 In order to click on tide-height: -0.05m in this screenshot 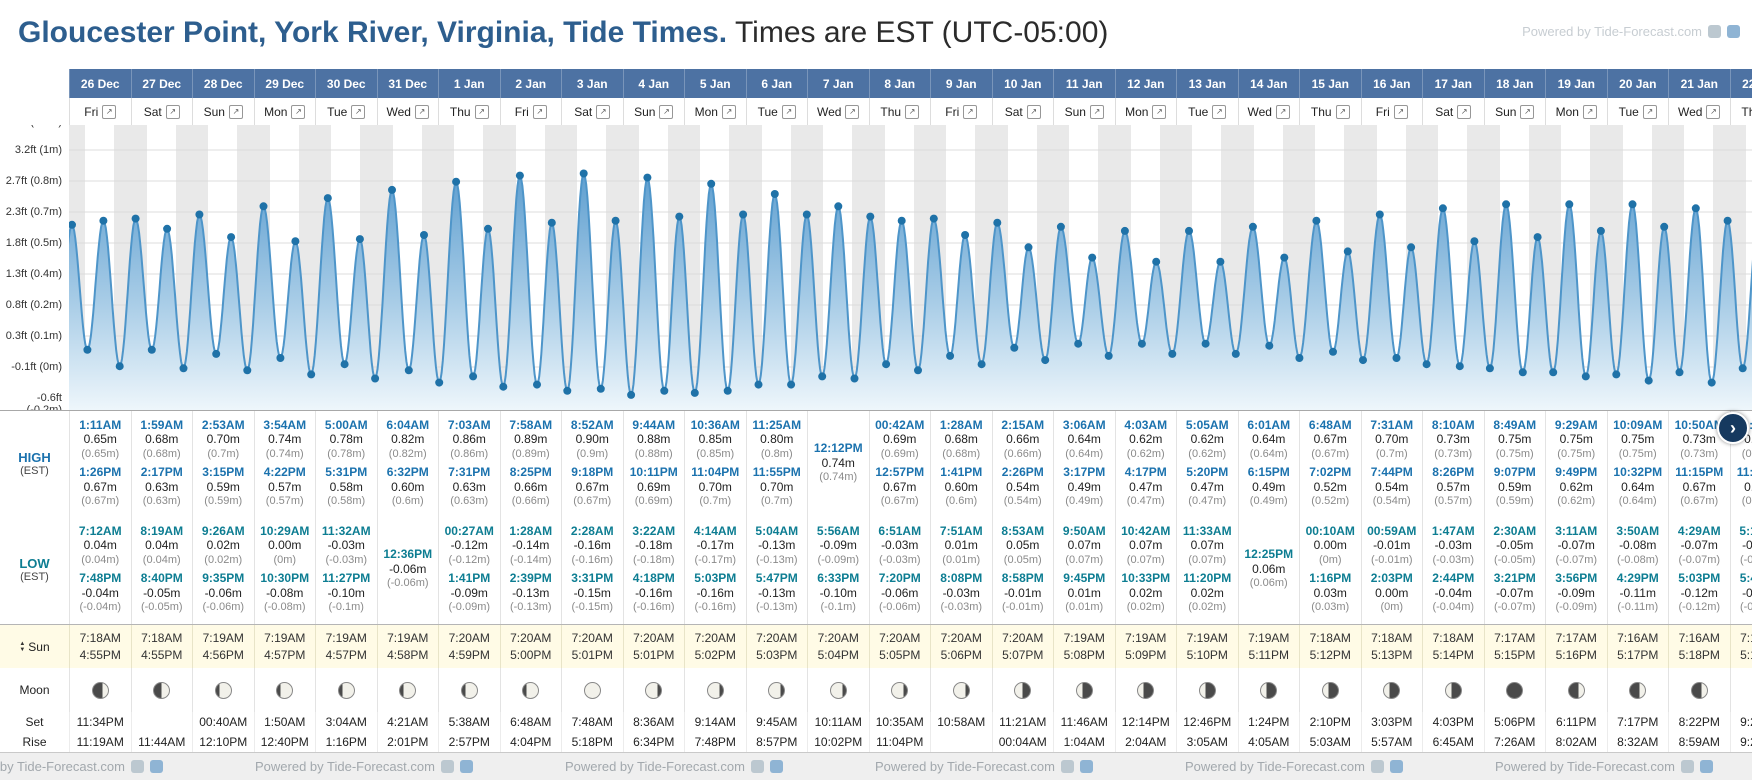, I will do `click(1747, 545)`.